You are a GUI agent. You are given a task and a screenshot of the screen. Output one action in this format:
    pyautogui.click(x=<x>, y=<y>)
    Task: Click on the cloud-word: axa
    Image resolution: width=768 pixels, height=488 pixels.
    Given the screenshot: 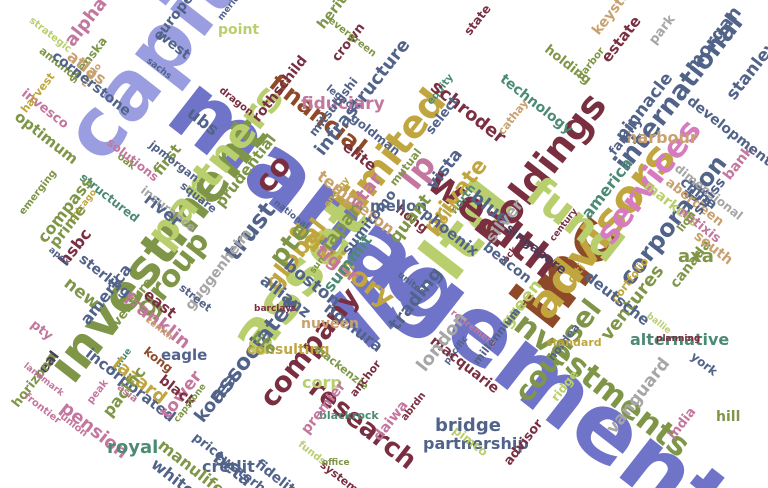 What is the action you would take?
    pyautogui.click(x=696, y=256)
    